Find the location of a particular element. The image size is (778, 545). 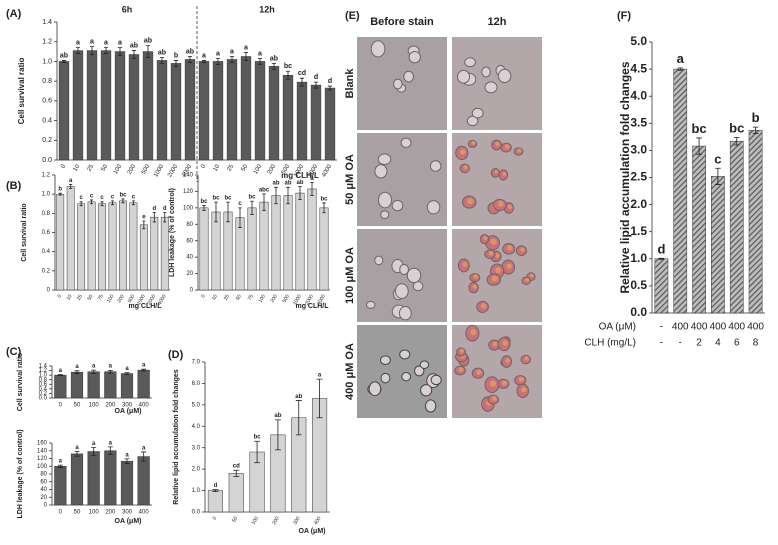

x-tick-label: 400 is located at coordinates (718, 327).